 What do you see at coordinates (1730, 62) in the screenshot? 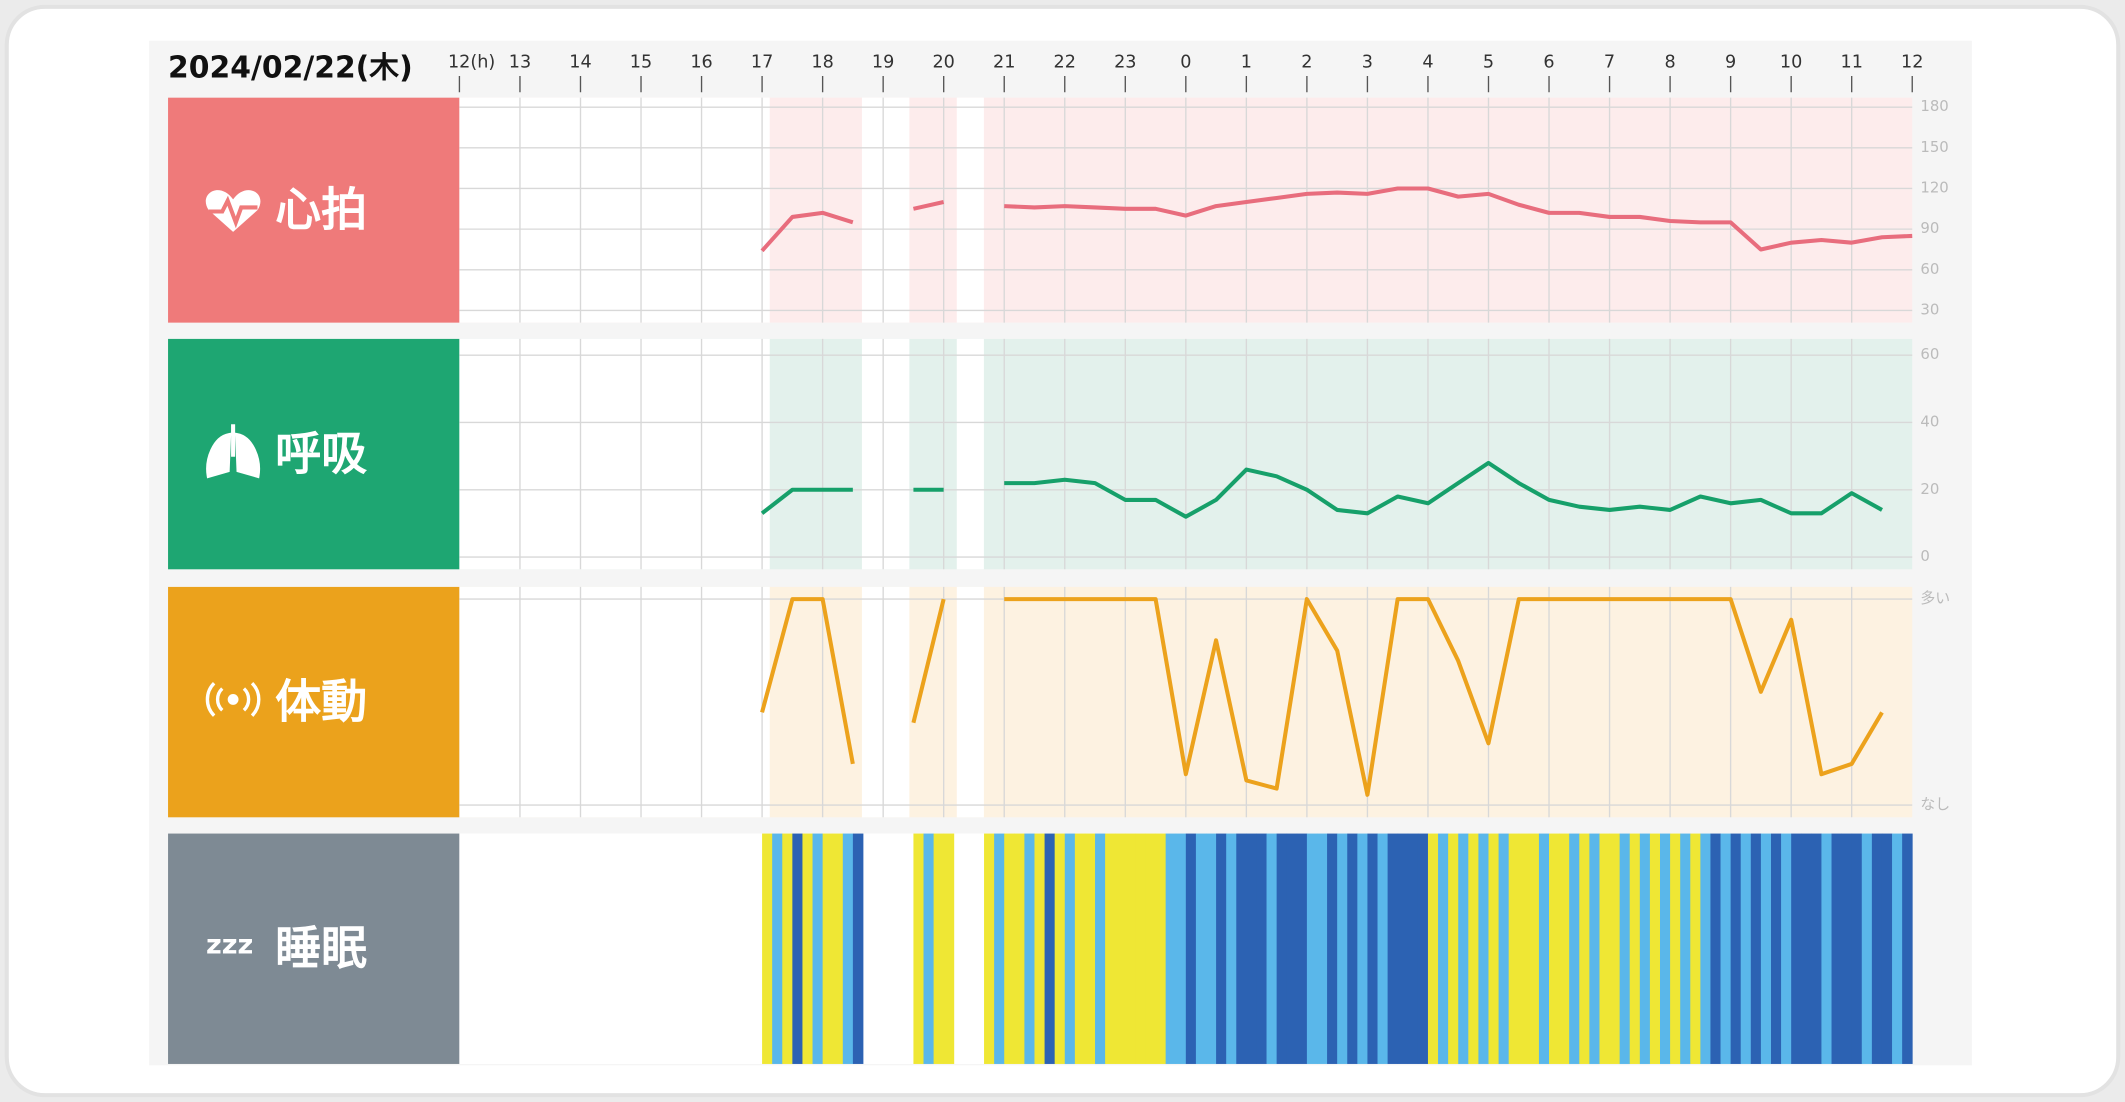
I see `hour-label: 9` at bounding box center [1730, 62].